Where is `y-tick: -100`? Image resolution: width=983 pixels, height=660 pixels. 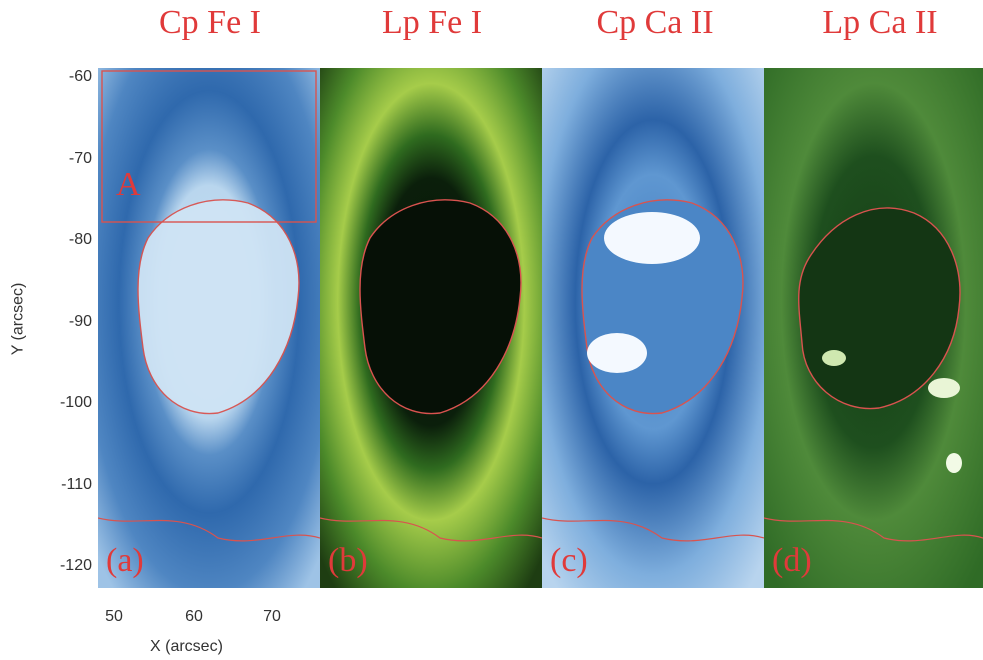
y-tick: -100 is located at coordinates (75, 402).